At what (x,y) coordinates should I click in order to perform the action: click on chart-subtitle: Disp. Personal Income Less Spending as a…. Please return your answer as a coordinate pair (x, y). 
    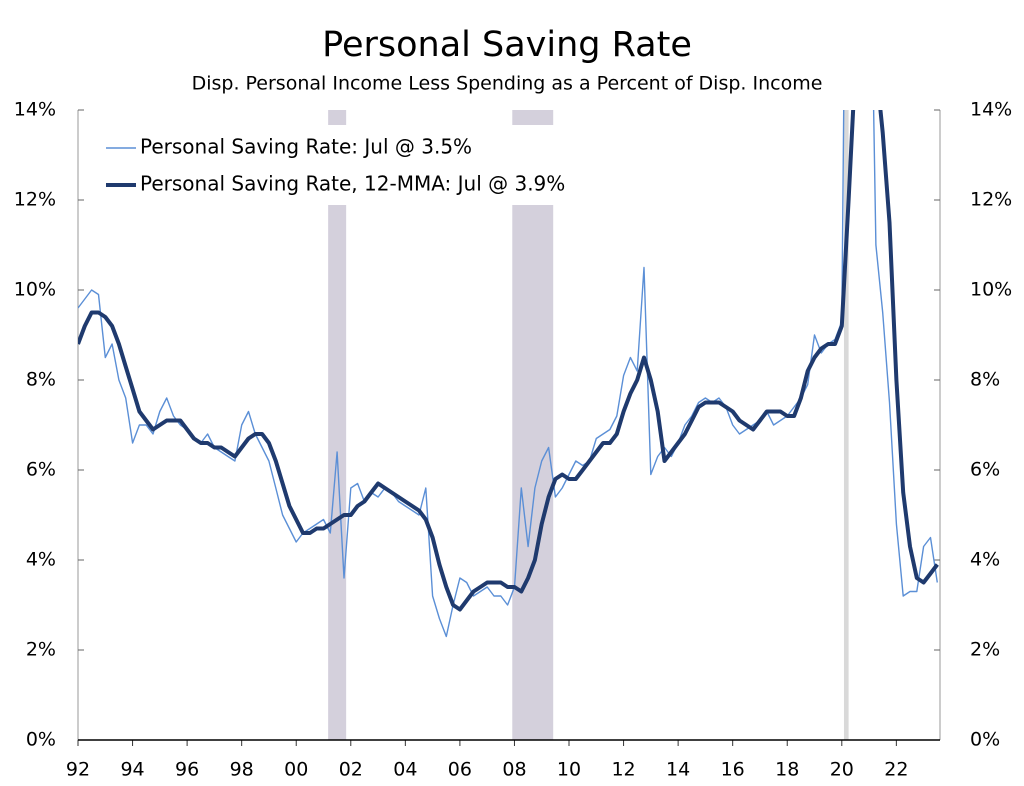
    Looking at the image, I should click on (507, 84).